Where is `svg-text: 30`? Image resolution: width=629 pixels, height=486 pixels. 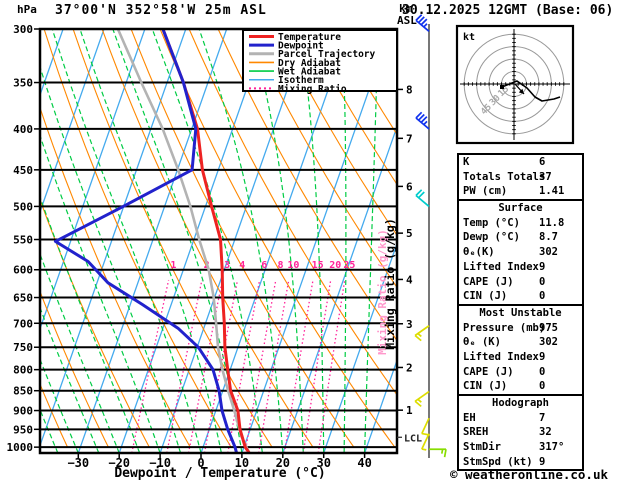
svg-text: 30 is located at coordinates (323, 463).